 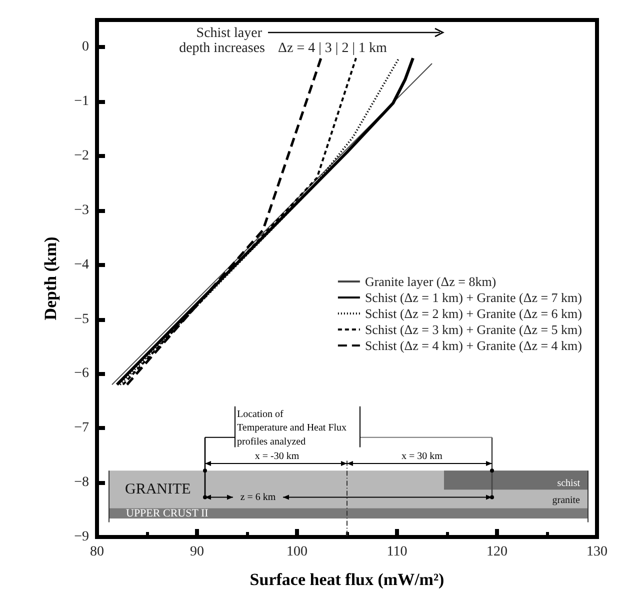 What do you see at coordinates (297, 552) in the screenshot?
I see `x-tick-label: 100` at bounding box center [297, 552].